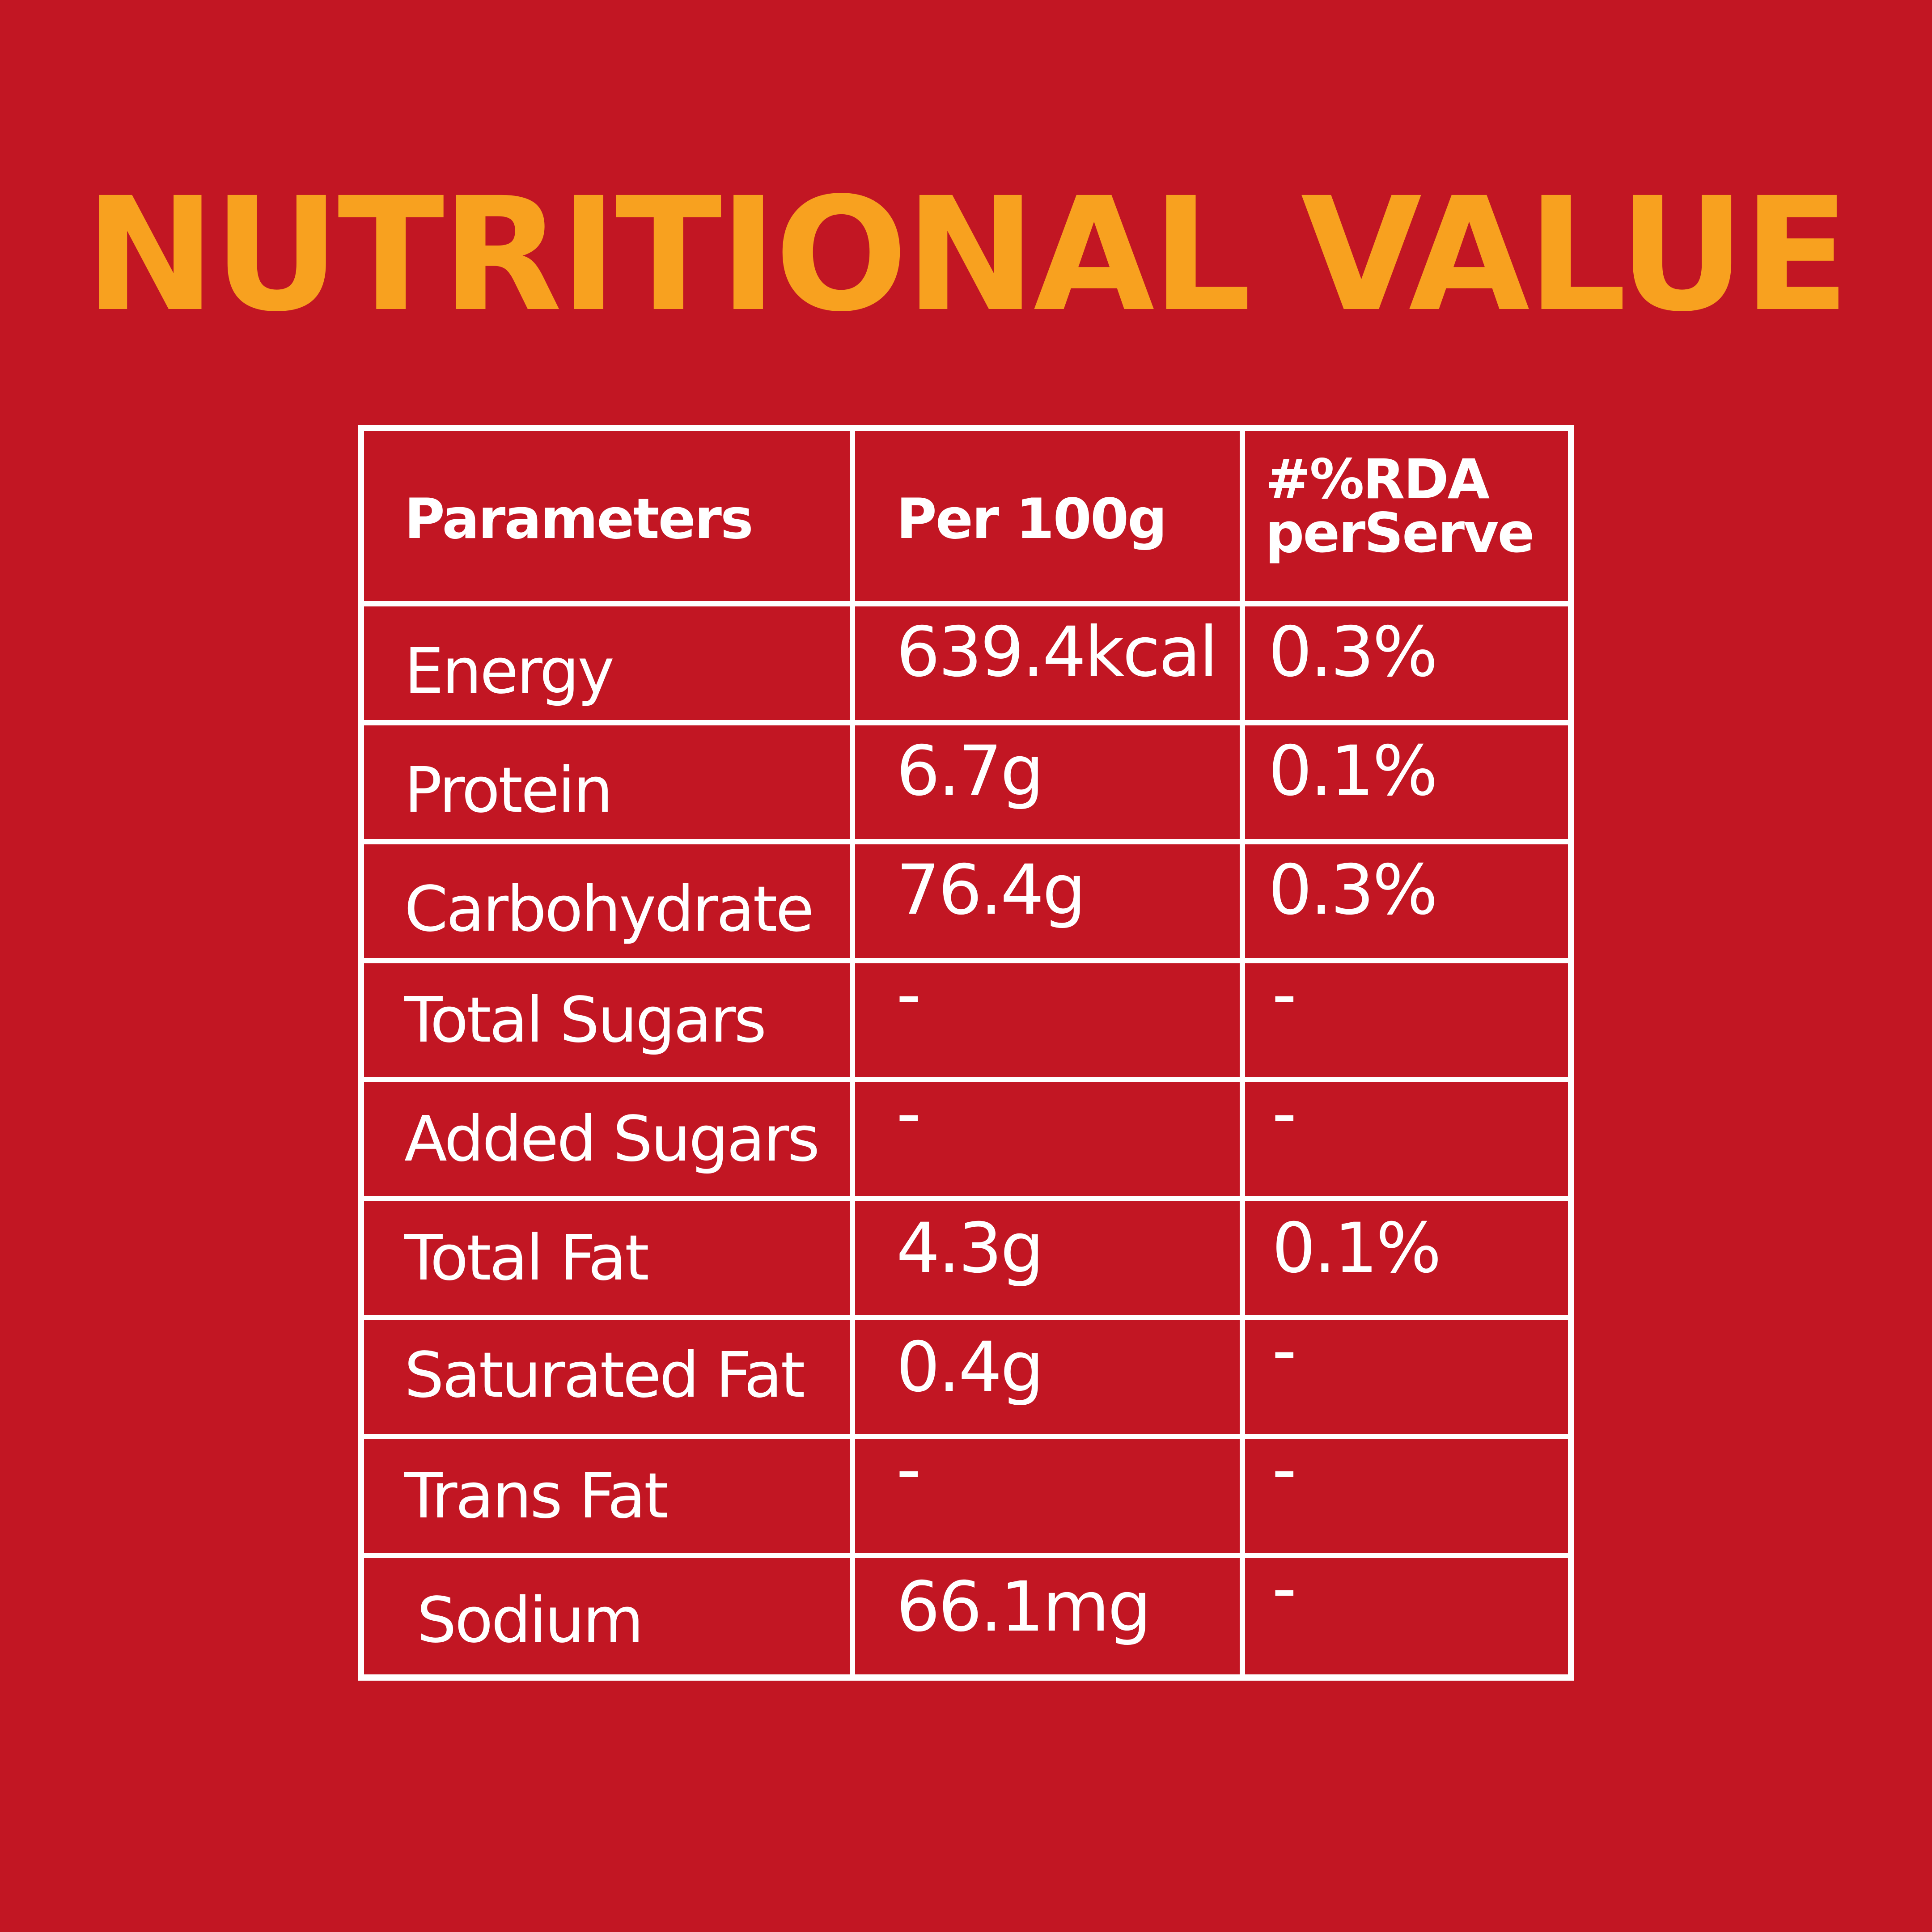 This screenshot has height=1932, width=1932. I want to click on row-per-100g: 4.3g, so click(970, 1248).